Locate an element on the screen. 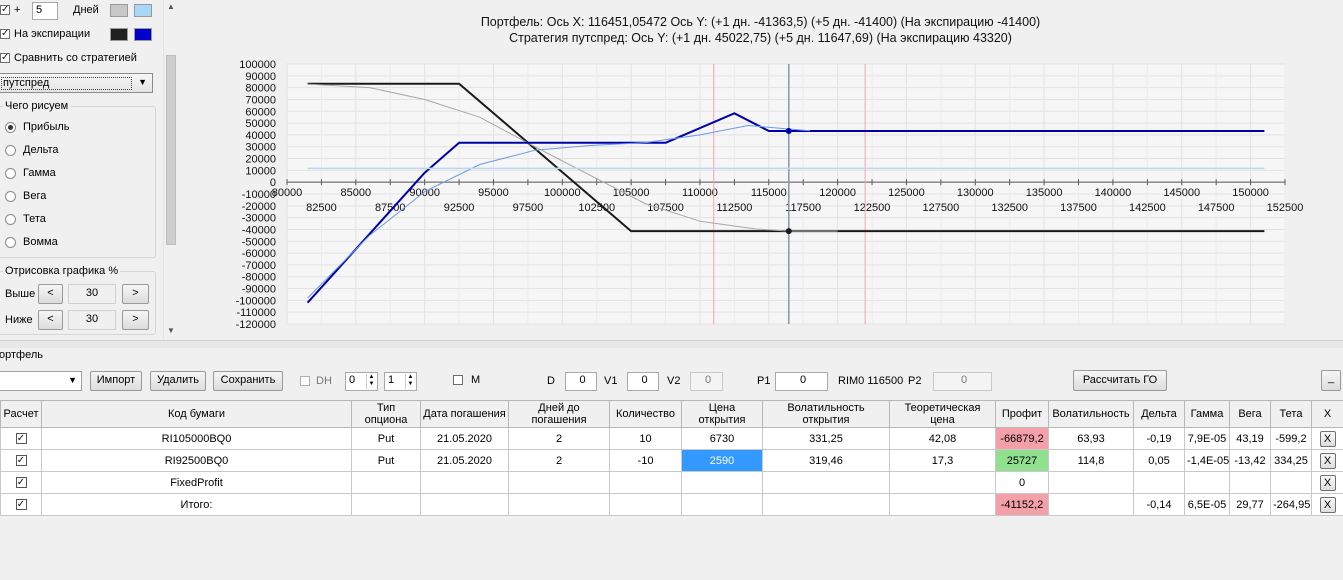 This screenshot has height=580, width=1343. column-header: Код бумаги is located at coordinates (196, 414).